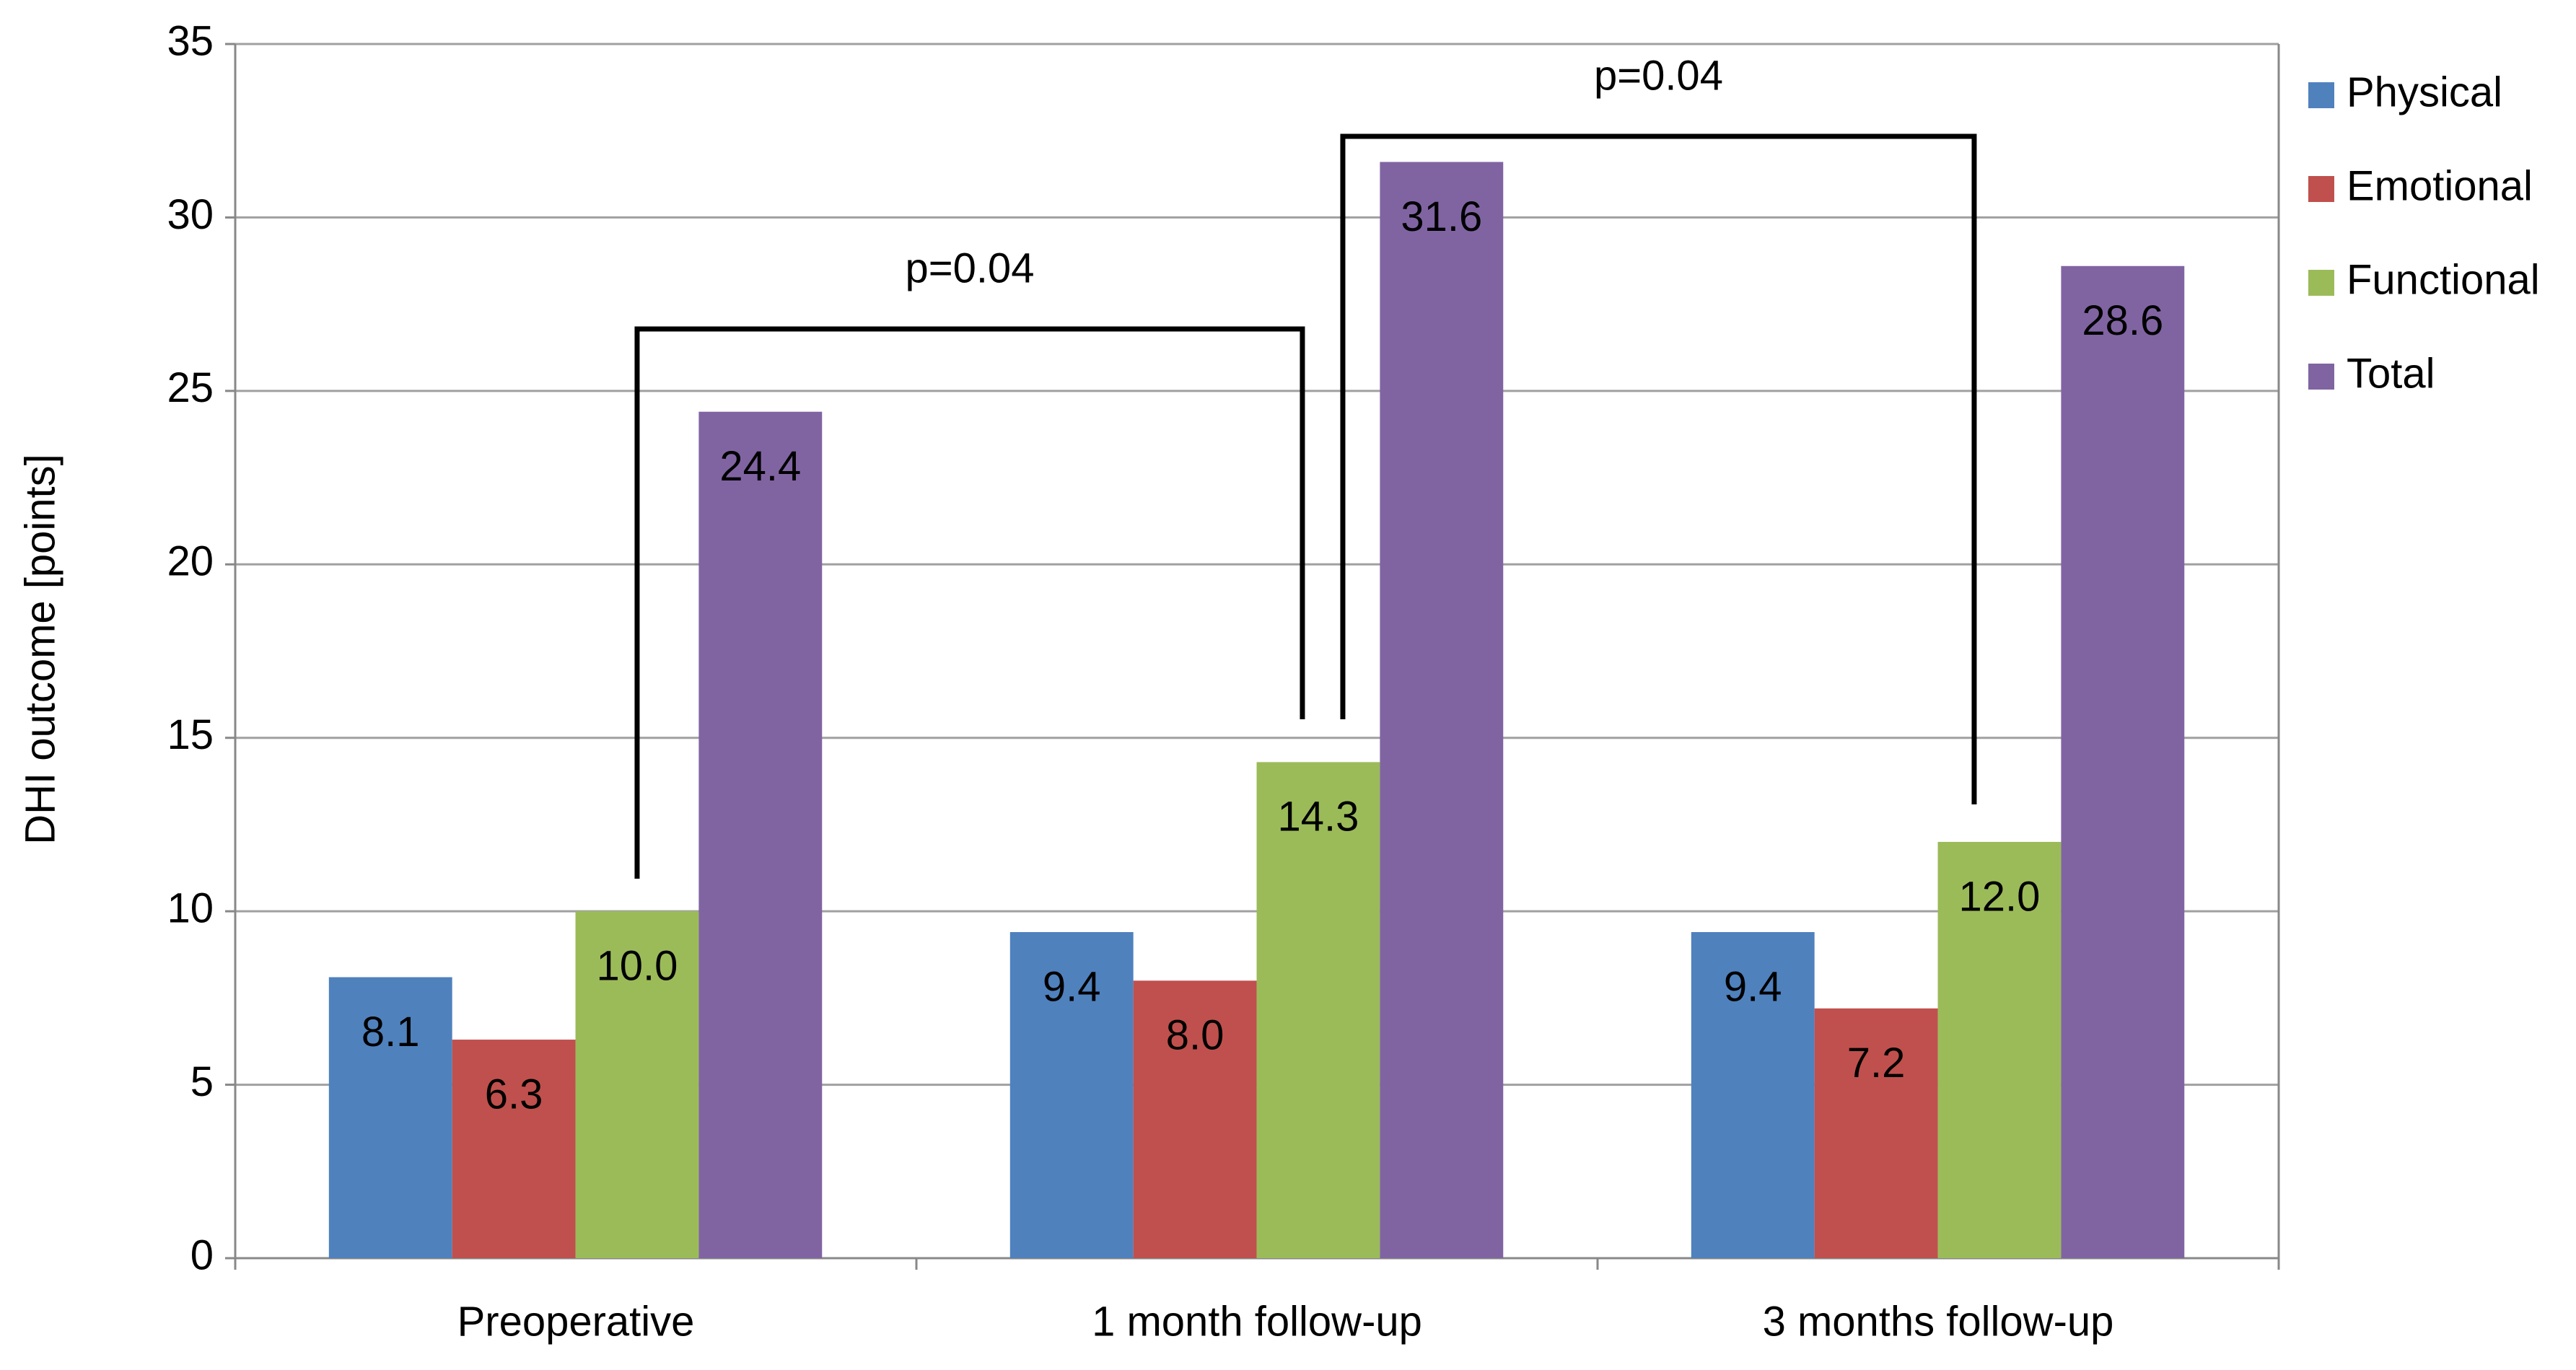 Image resolution: width=2576 pixels, height=1370 pixels. Describe the element at coordinates (190, 214) in the screenshot. I see `y-tick-label: 30` at that location.